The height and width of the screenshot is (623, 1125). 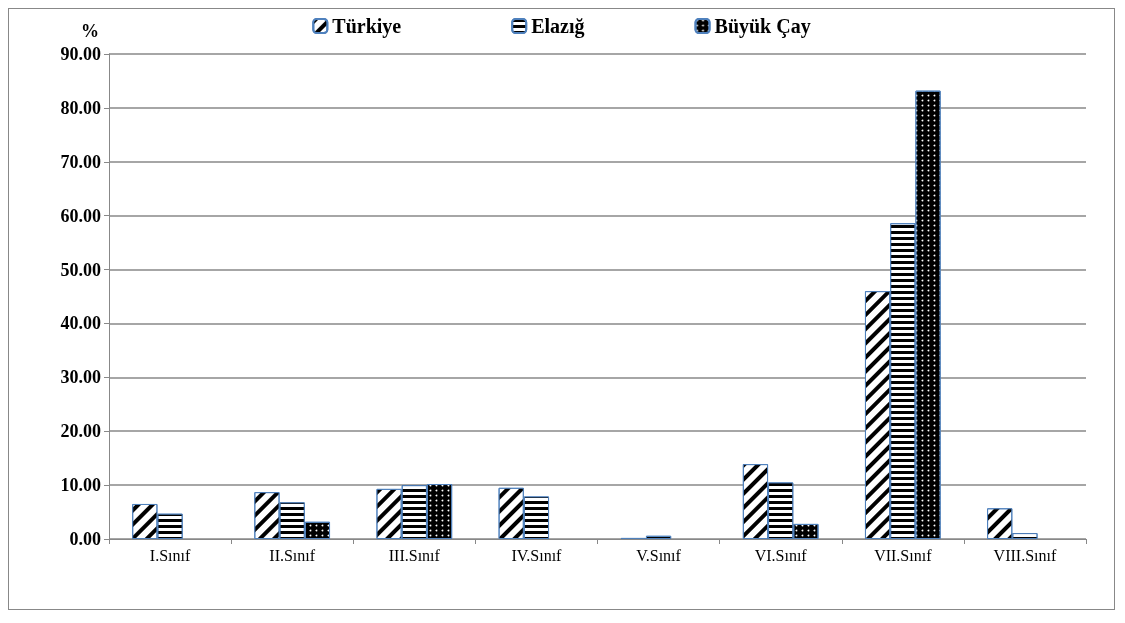 I want to click on legend-label: Elazığ, so click(x=558, y=26).